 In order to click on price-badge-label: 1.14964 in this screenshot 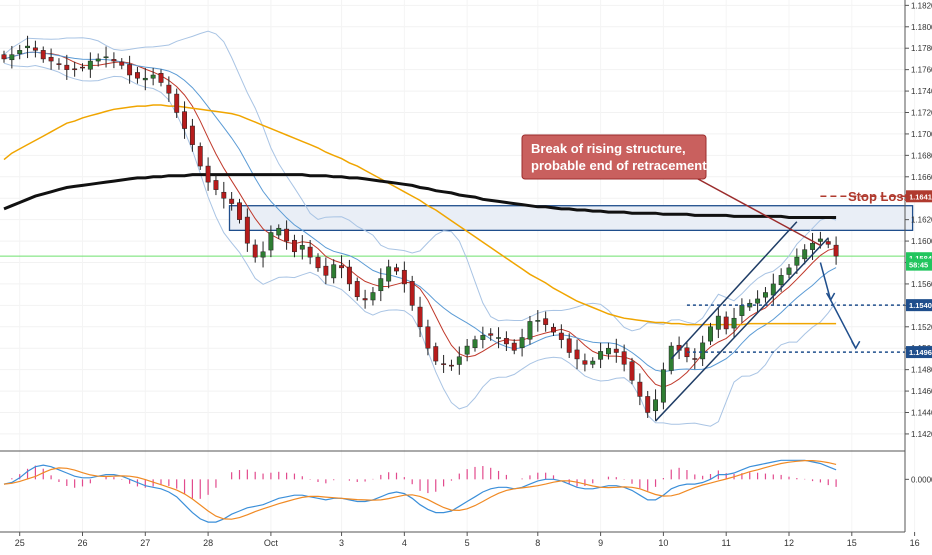, I will do `click(920, 352)`.